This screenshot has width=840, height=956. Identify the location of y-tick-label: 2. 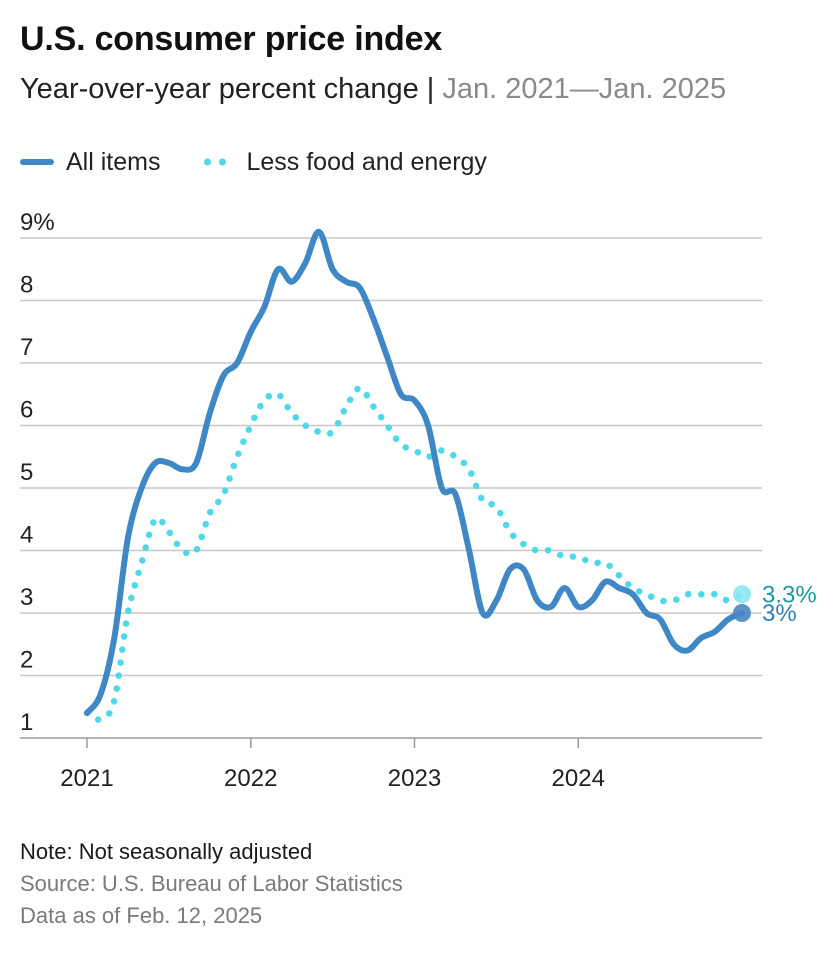
(26, 660).